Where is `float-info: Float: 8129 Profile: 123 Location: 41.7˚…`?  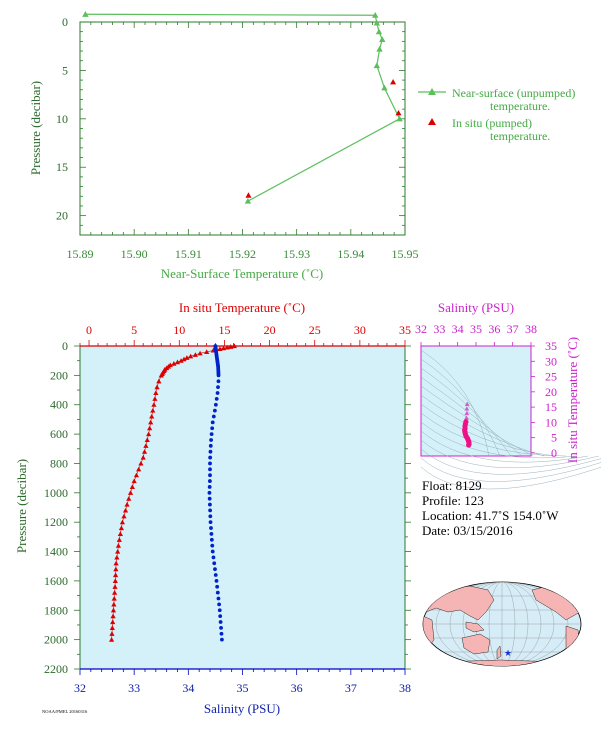 float-info: Float: 8129 Profile: 123 Location: 41.7˚… is located at coordinates (490, 508).